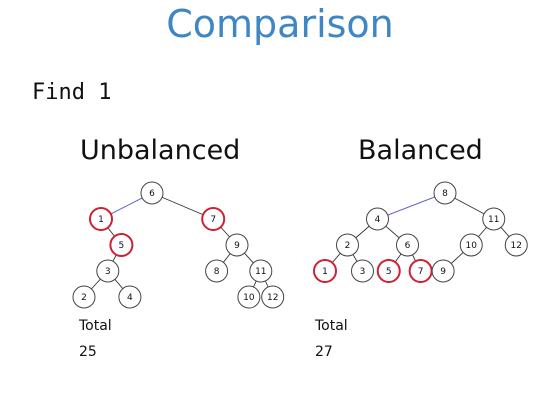 The width and height of the screenshot is (560, 417). I want to click on query-text: Find 1, so click(72, 92).